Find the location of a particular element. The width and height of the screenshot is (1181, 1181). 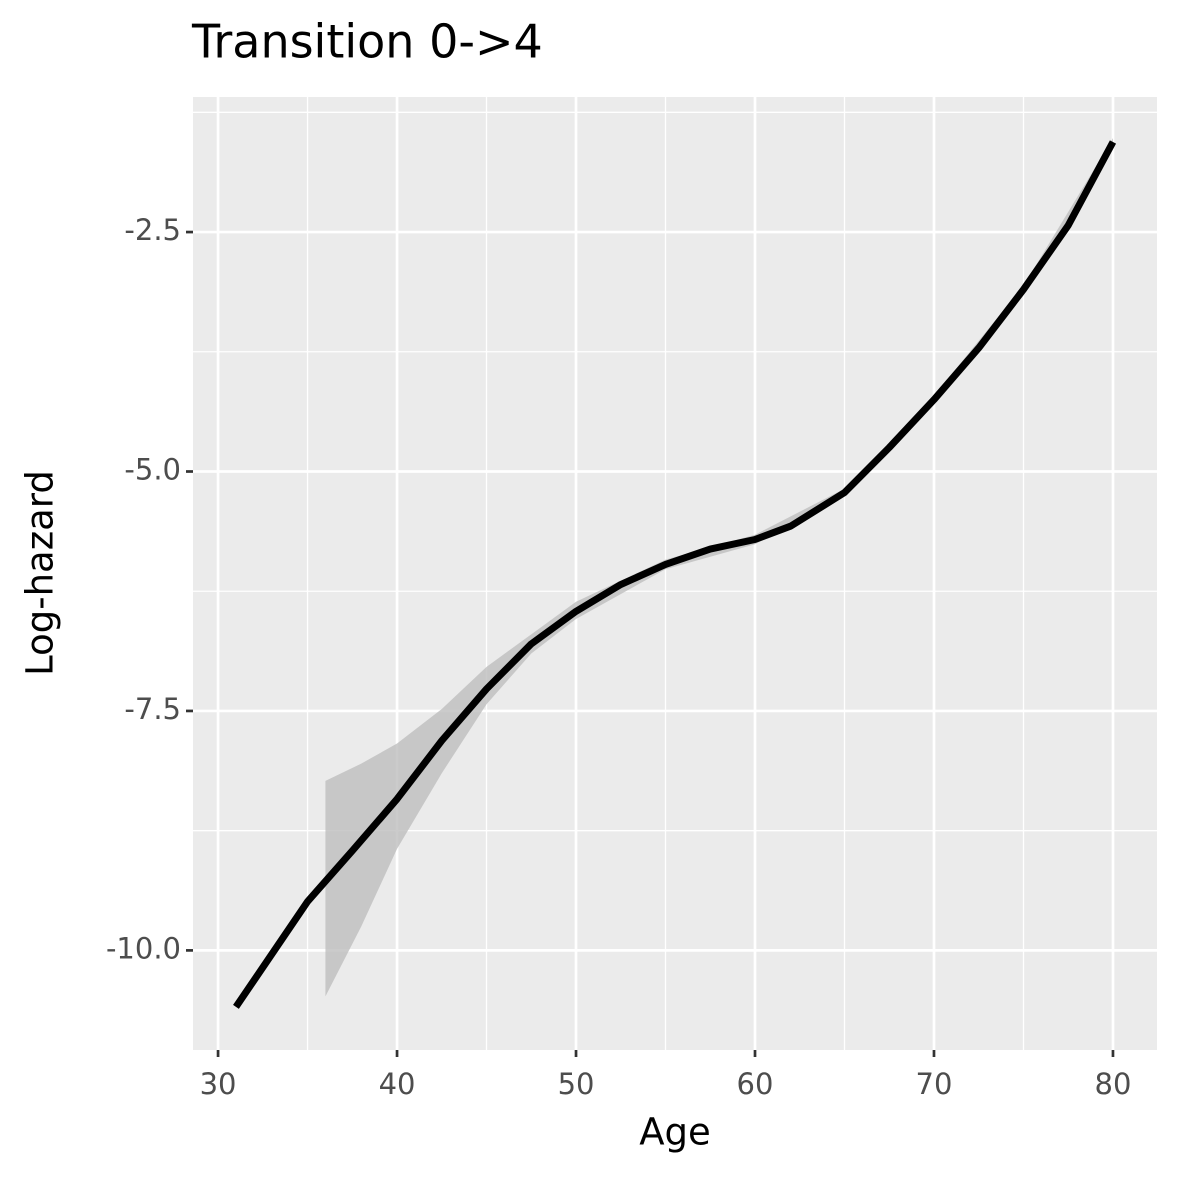

x-tick-label: 60 is located at coordinates (755, 1084).